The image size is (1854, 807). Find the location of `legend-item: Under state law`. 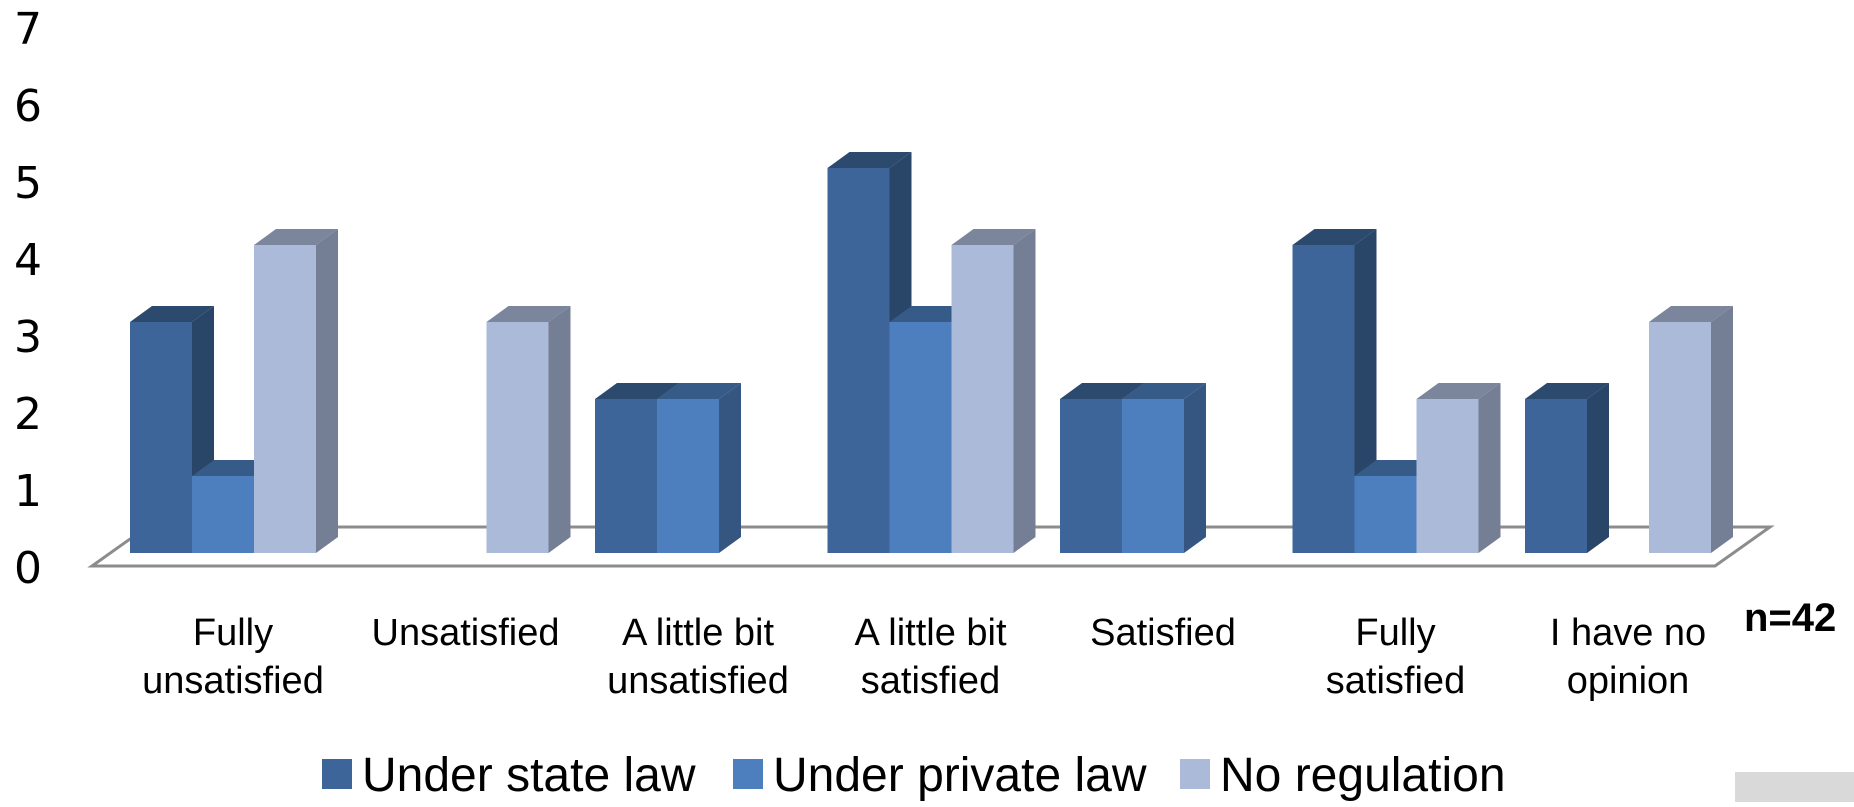

legend-item: Under state law is located at coordinates (509, 775).